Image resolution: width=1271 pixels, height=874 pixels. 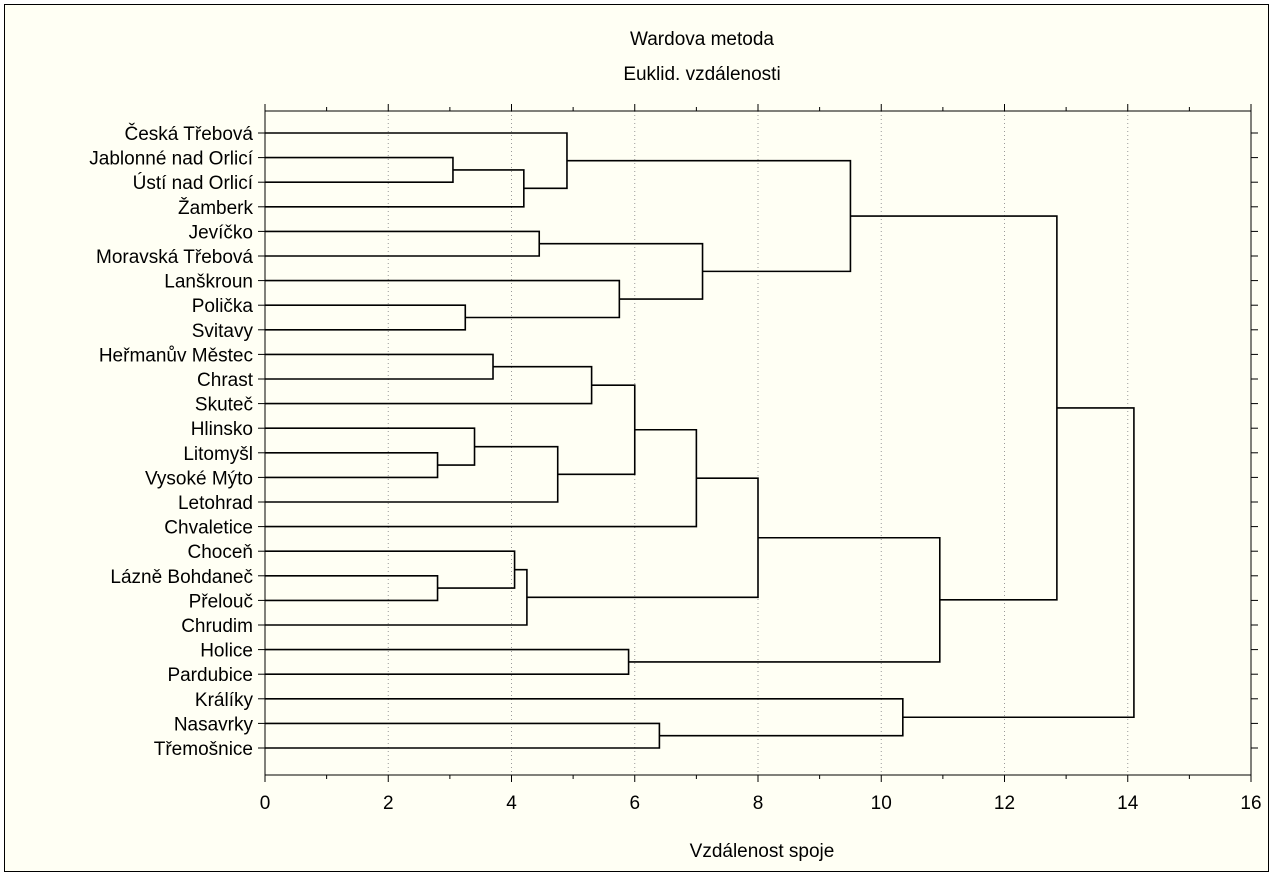 What do you see at coordinates (222, 429) in the screenshot?
I see `leaf-label: Hlinsko` at bounding box center [222, 429].